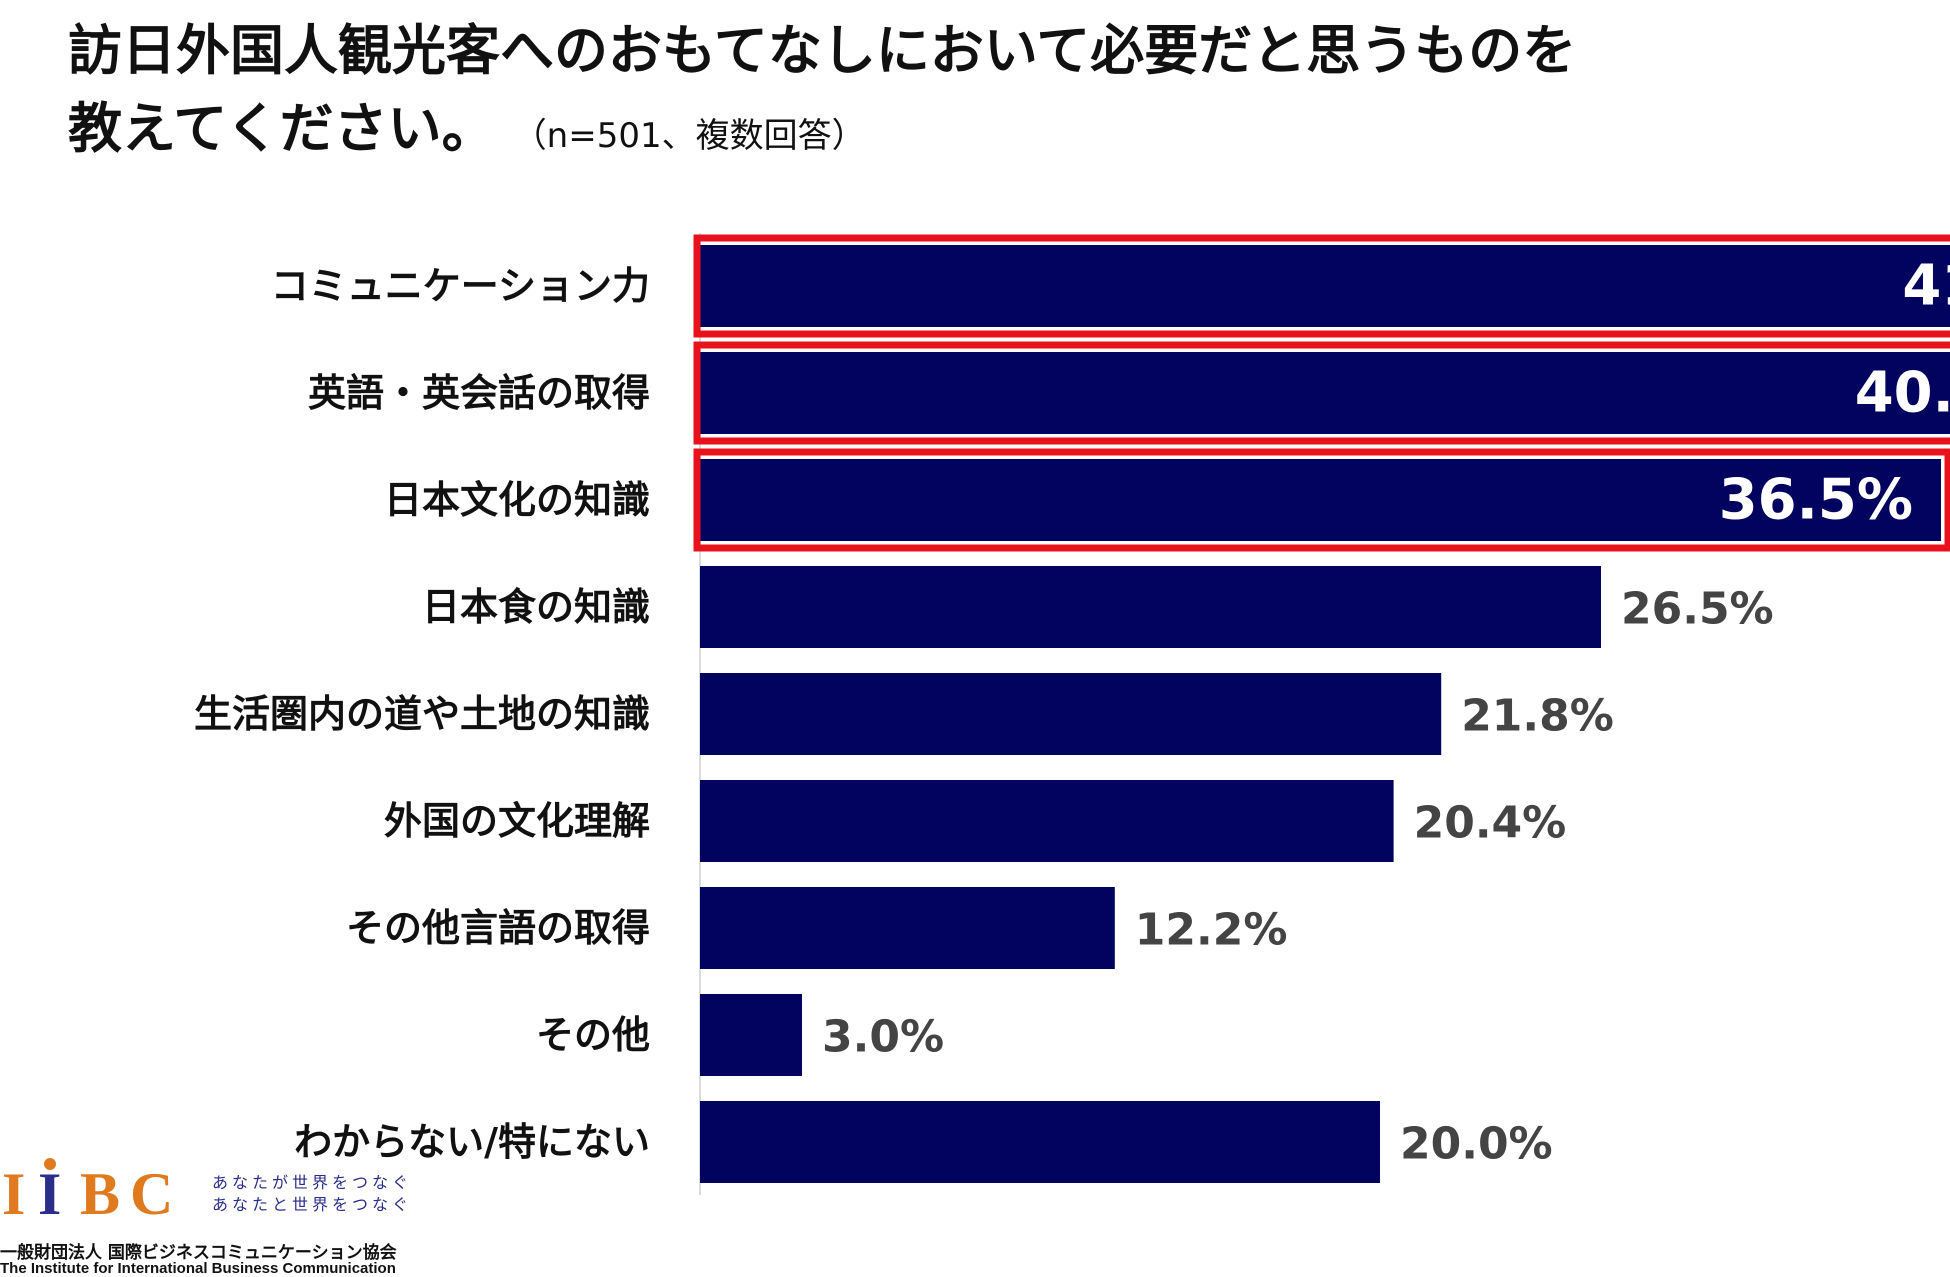 The image size is (1950, 1277). I want to click on value-label-4: 26.5%, so click(1697, 609).